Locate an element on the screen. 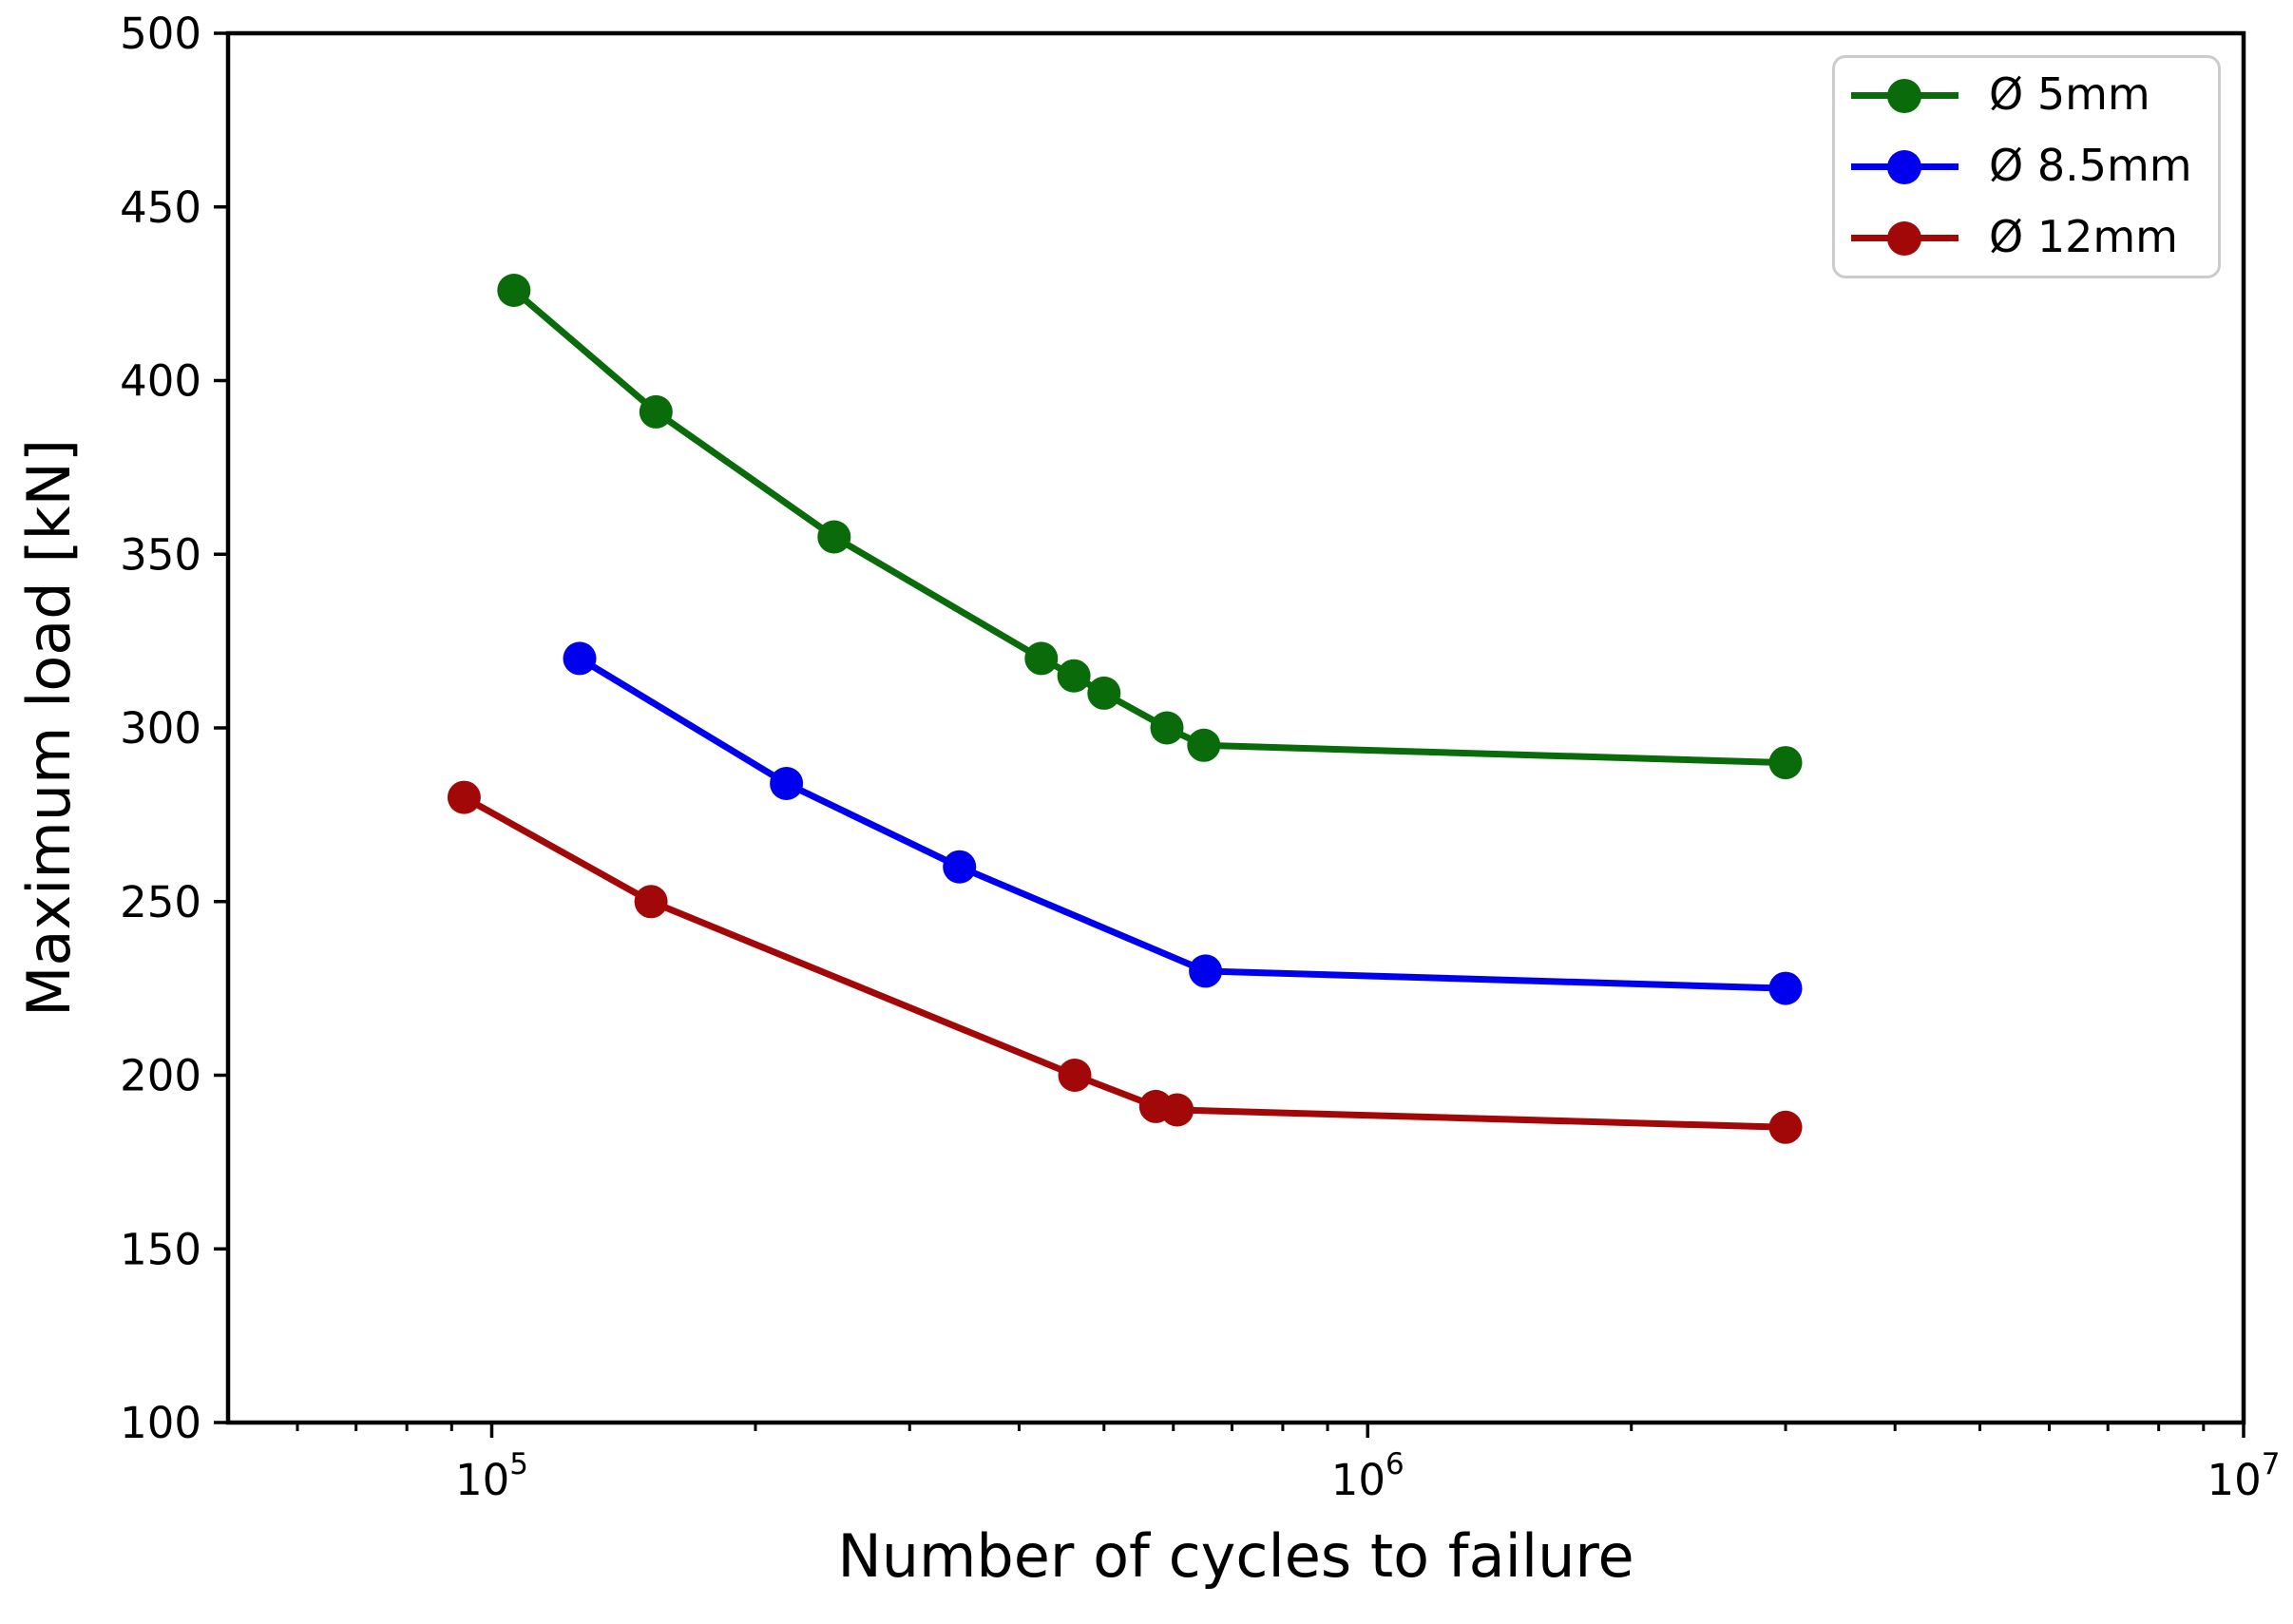  legend-label: Ø 5mm is located at coordinates (2069, 93).